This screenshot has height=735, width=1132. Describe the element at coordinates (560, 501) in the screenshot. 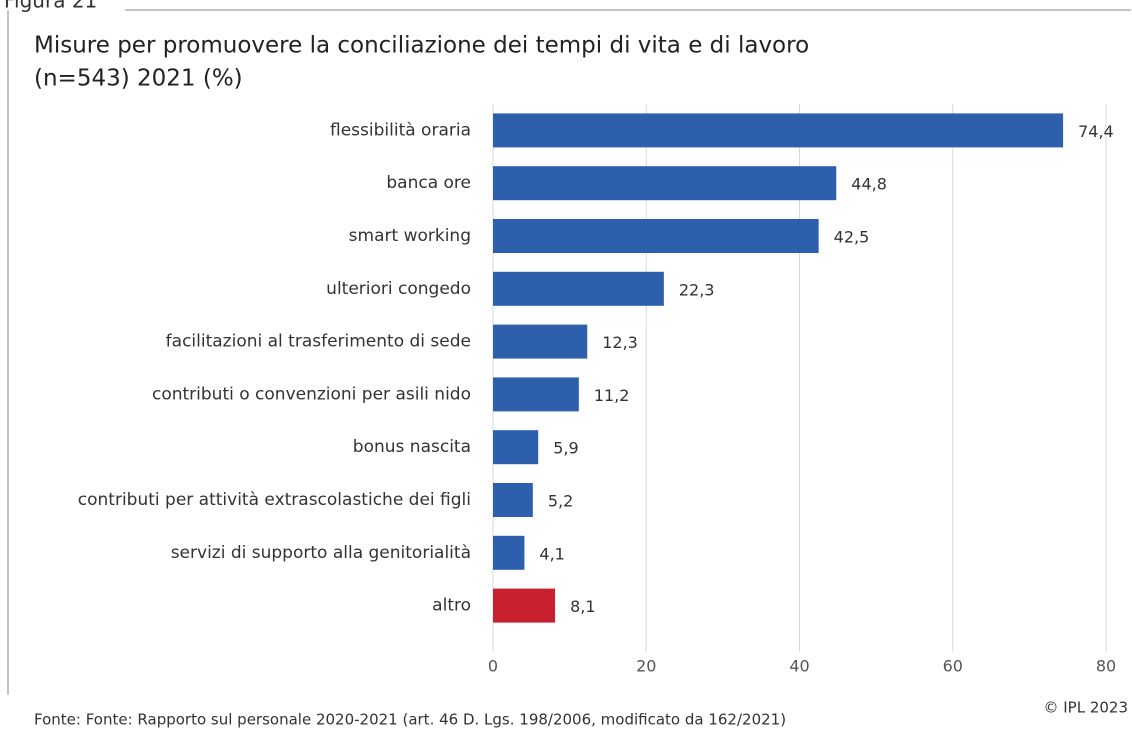

I see `value-label: 5,2` at that location.